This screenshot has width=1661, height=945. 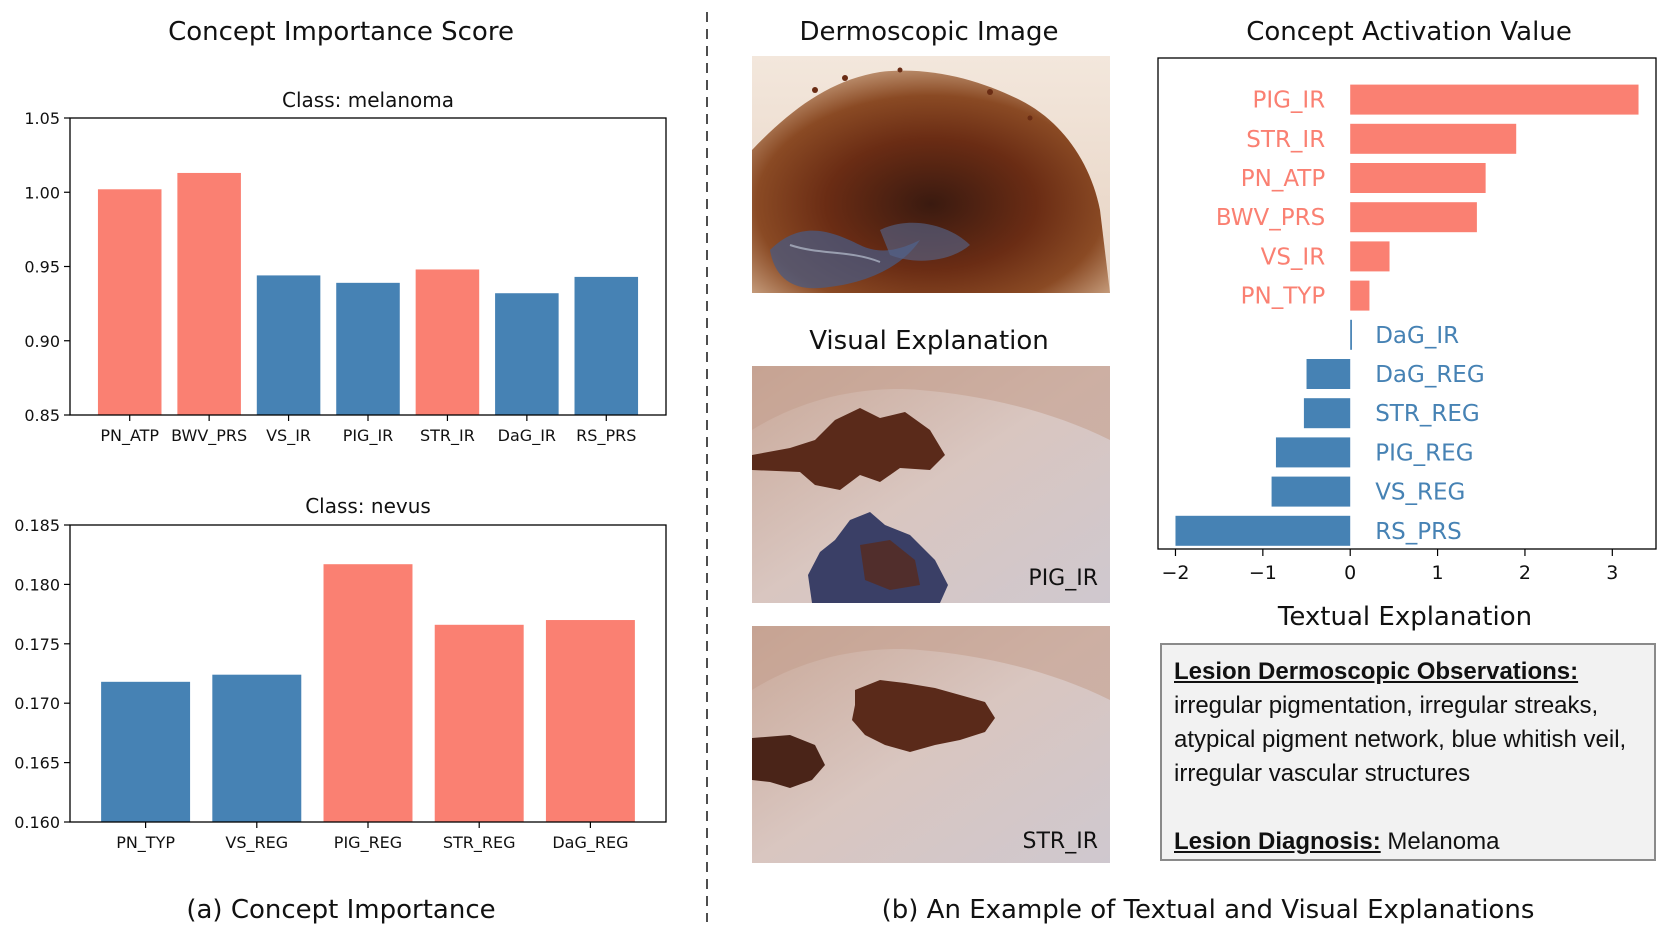 I want to click on melanoma-chart-frame, so click(x=368, y=266).